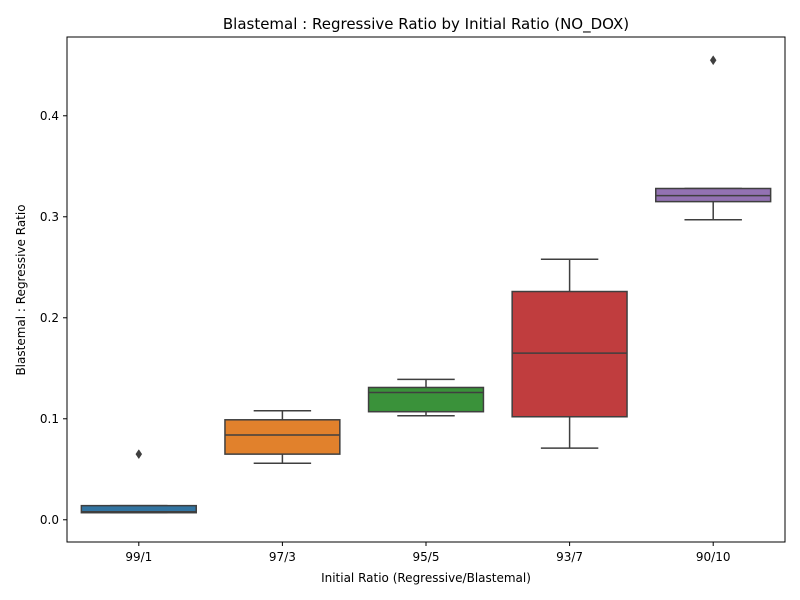  I want to click on x-tick-label-1: 99/1, so click(138, 557).